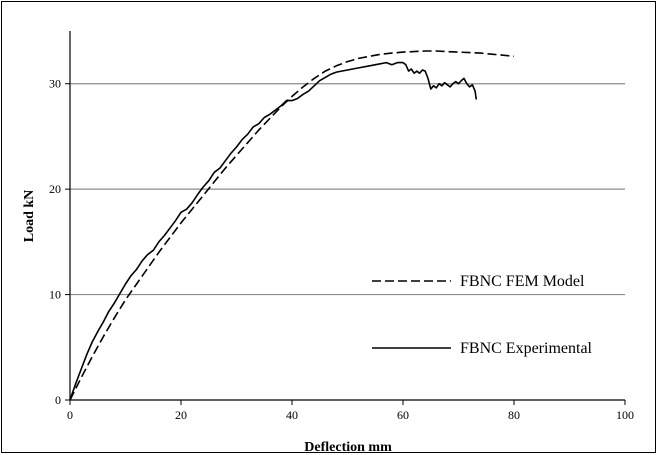 Image resolution: width=659 pixels, height=455 pixels. I want to click on x-tick-label: 80, so click(514, 415).